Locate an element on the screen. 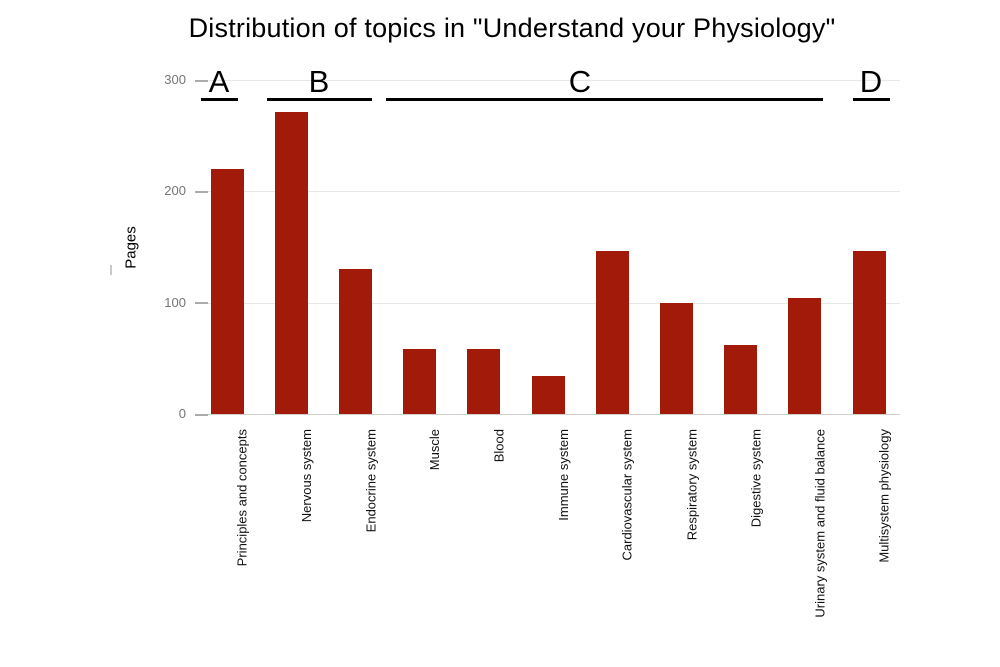 The image size is (1000, 667). y-tick-label-100: 100 is located at coordinates (175, 302).